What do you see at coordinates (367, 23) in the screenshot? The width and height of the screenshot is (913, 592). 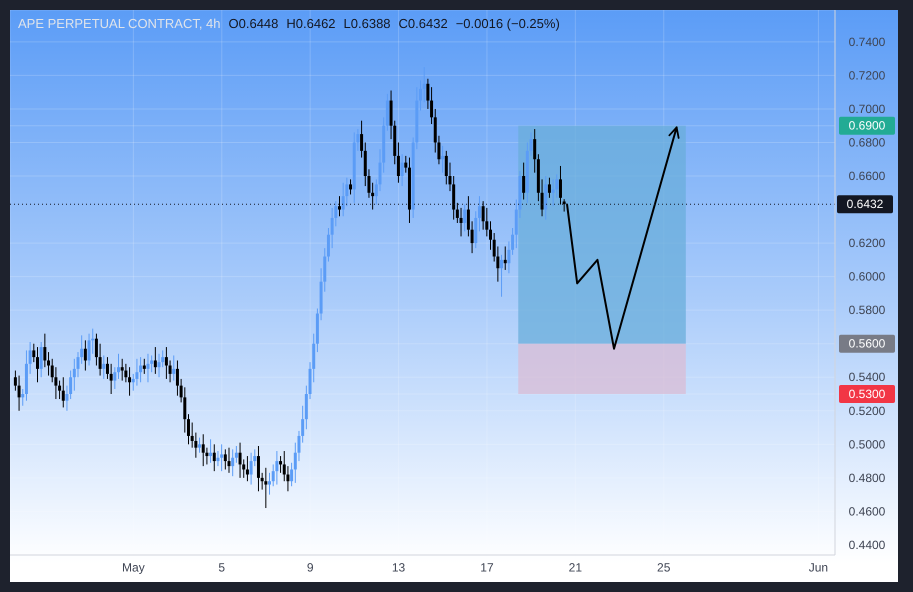 I see `annotation: L0.6388` at bounding box center [367, 23].